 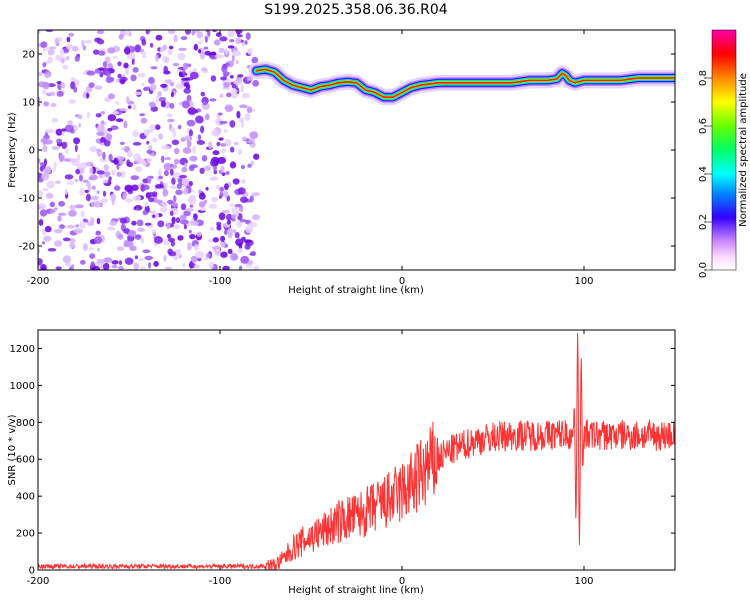 What do you see at coordinates (22, 349) in the screenshot?
I see `y-tick-label: 1200` at bounding box center [22, 349].